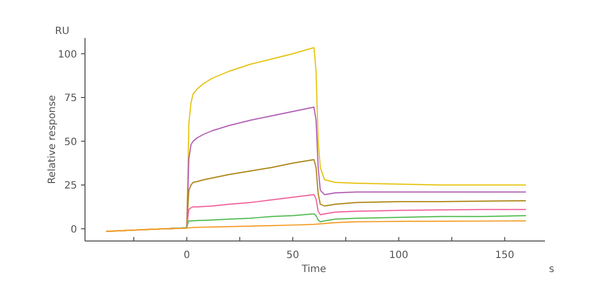  I want to click on x-tick-label: 100, so click(398, 255).